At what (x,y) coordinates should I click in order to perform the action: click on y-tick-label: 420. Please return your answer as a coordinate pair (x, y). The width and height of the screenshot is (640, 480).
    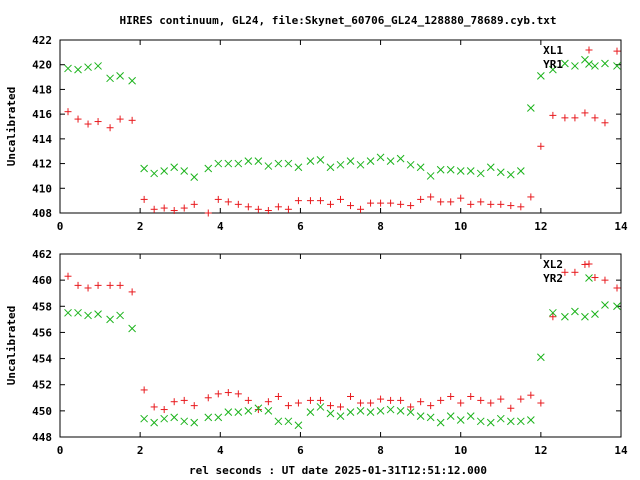
    Looking at the image, I should click on (42, 65).